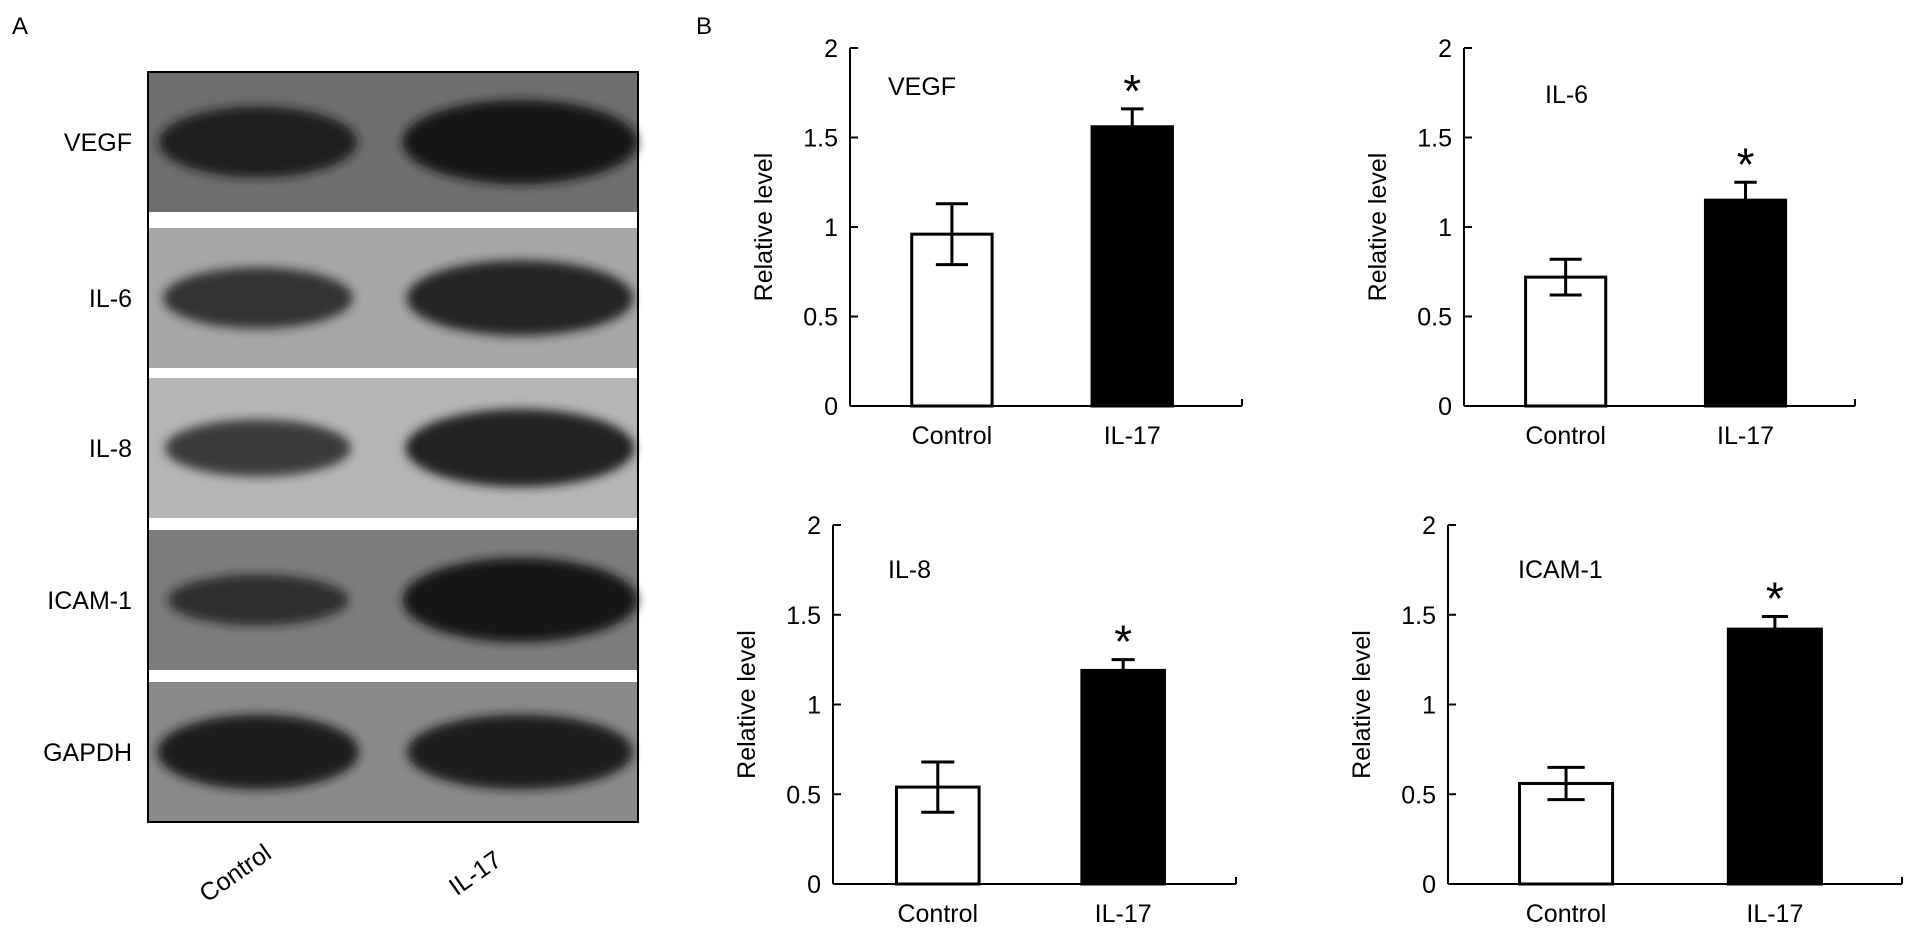  Describe the element at coordinates (996, 242) in the screenshot. I see `bar-chart-vegf: 0 0.5 1 1.5 2 Relative level VEGF Control * IL-17` at that location.